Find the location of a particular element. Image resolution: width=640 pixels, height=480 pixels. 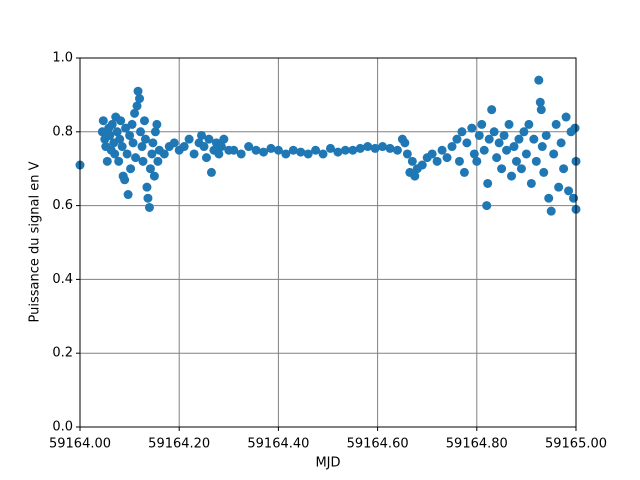

y-tick-label: 0.6 is located at coordinates (62, 205).